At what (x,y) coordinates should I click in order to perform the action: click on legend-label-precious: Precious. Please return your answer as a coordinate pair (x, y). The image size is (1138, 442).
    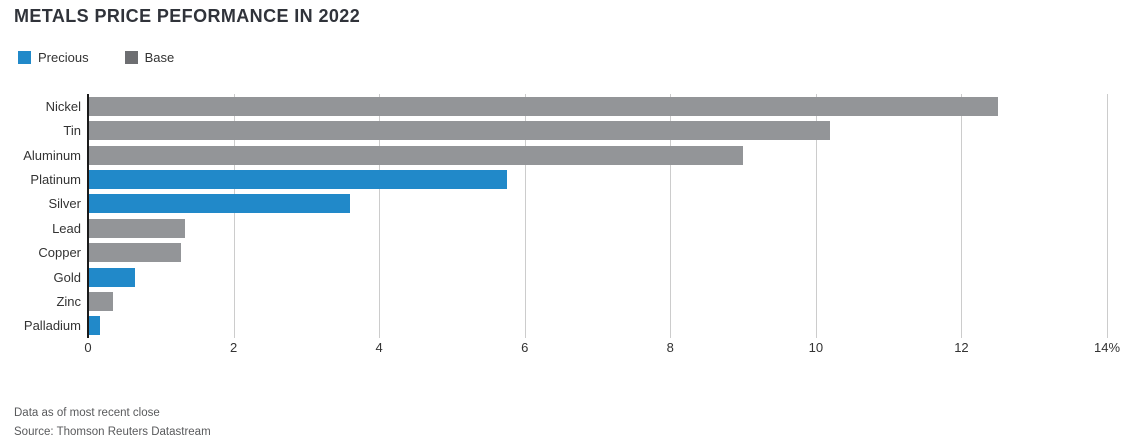
    Looking at the image, I should click on (63, 57).